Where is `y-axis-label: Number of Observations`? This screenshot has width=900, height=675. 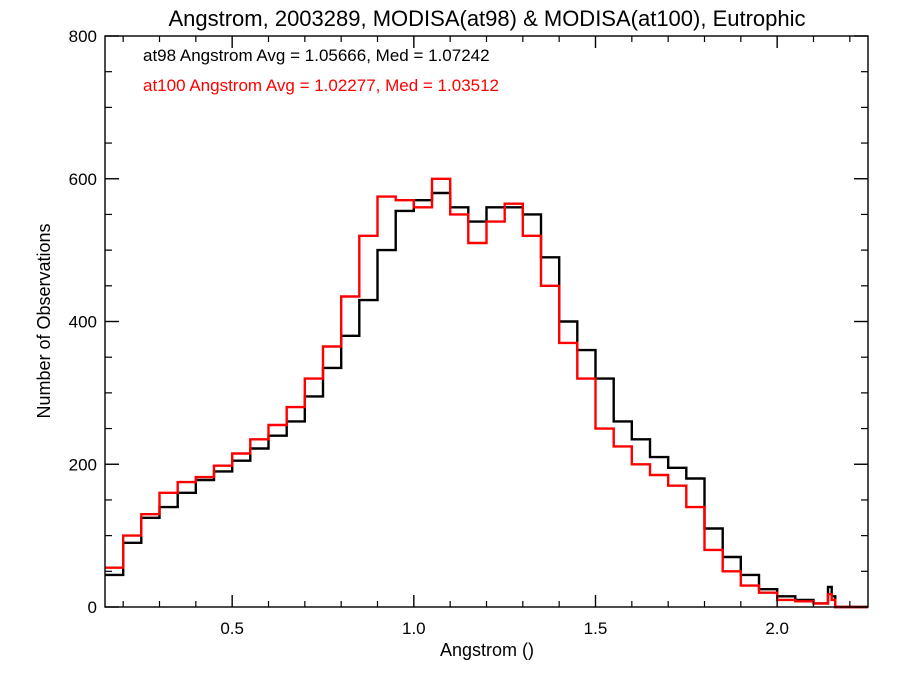 y-axis-label: Number of Observations is located at coordinates (44, 320).